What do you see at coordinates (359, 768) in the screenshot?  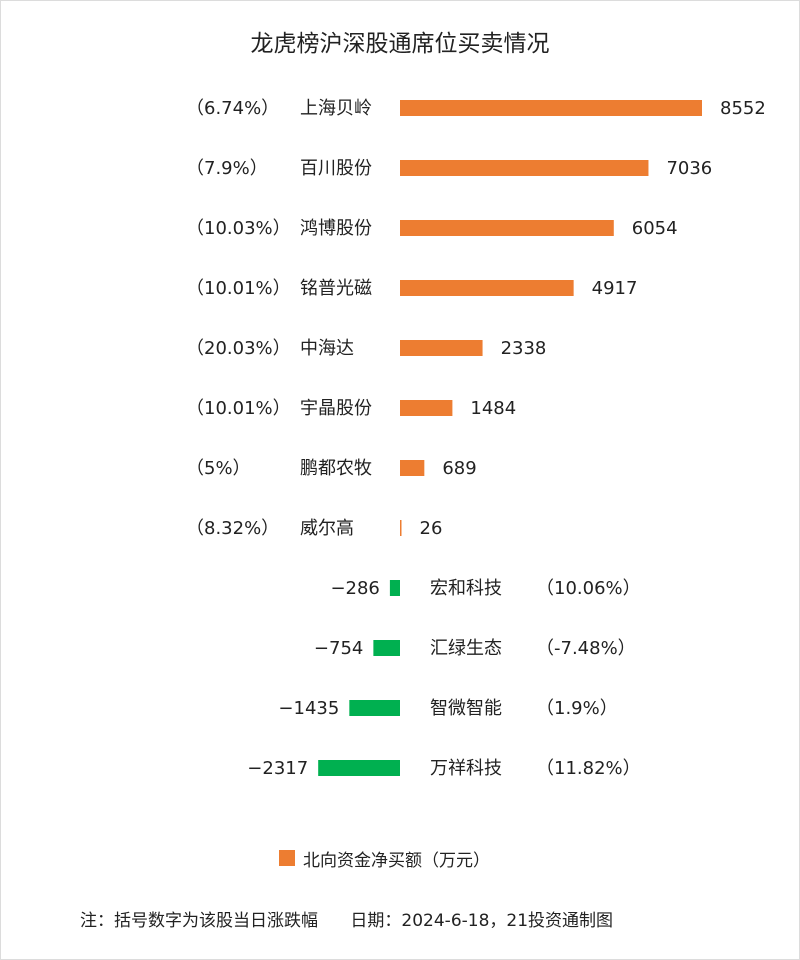 I see `bar-万祥科技` at bounding box center [359, 768].